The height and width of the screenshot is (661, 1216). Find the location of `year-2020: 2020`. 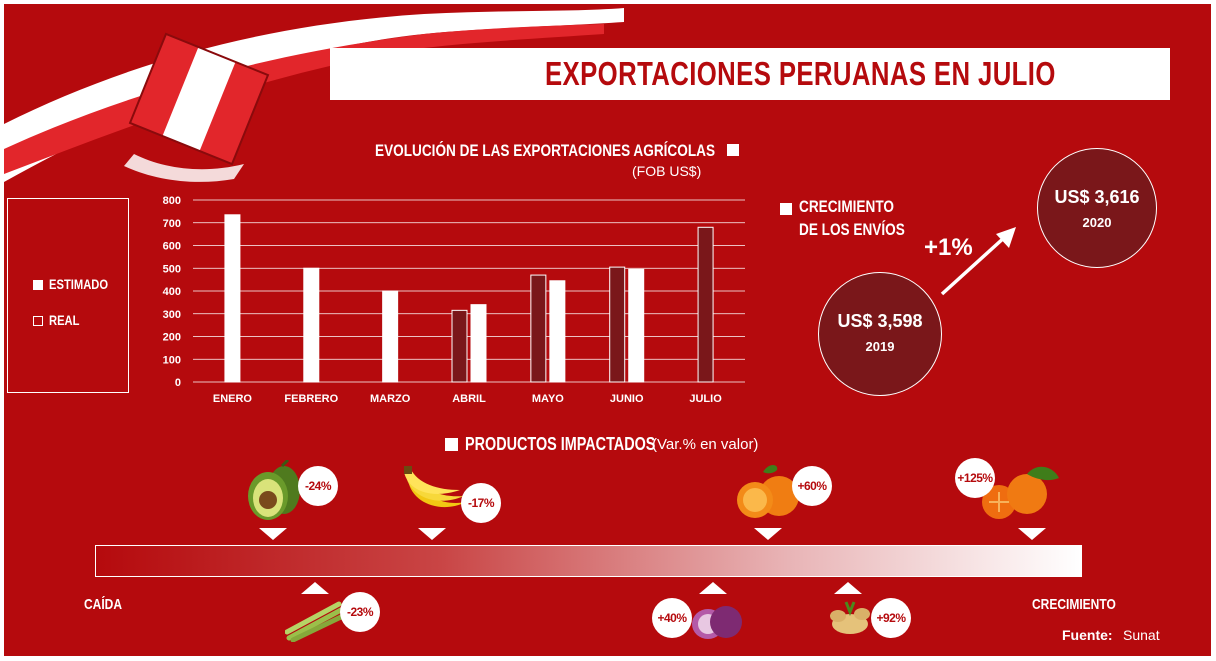

year-2020: 2020 is located at coordinates (1097, 222).